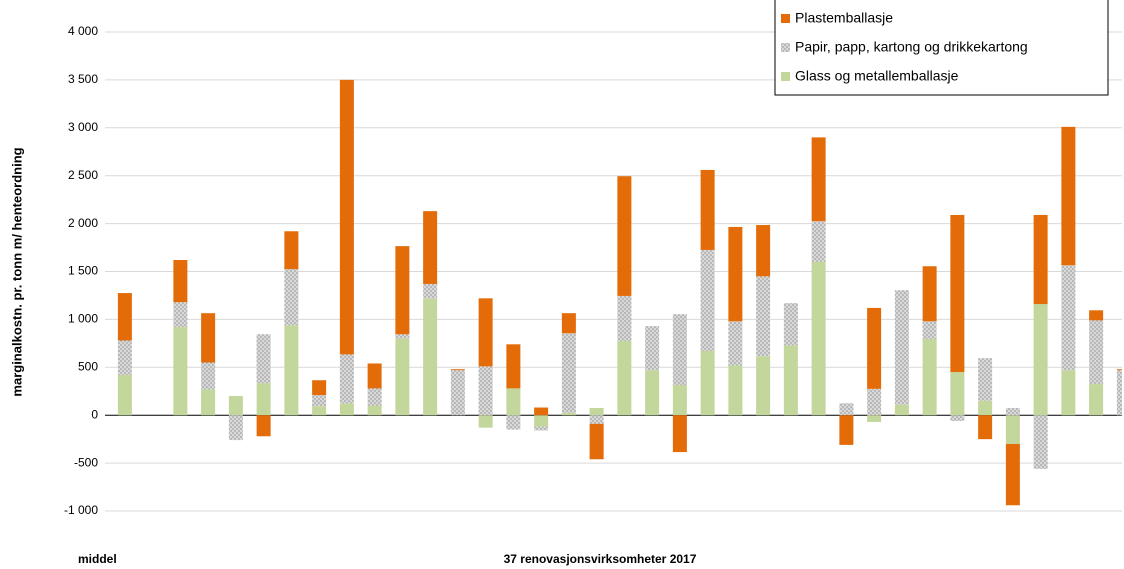 This screenshot has width=1124, height=569. I want to click on legend-label: Plastemballasje, so click(844, 18).